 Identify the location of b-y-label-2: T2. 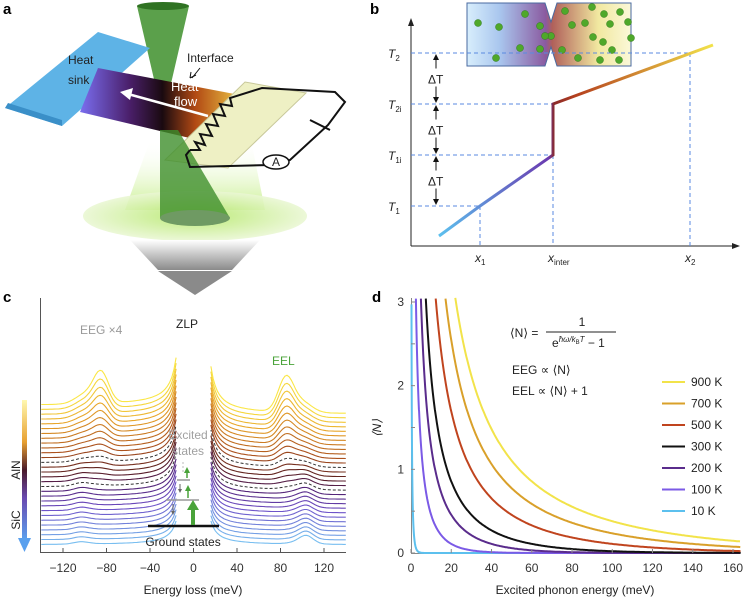
(394, 55).